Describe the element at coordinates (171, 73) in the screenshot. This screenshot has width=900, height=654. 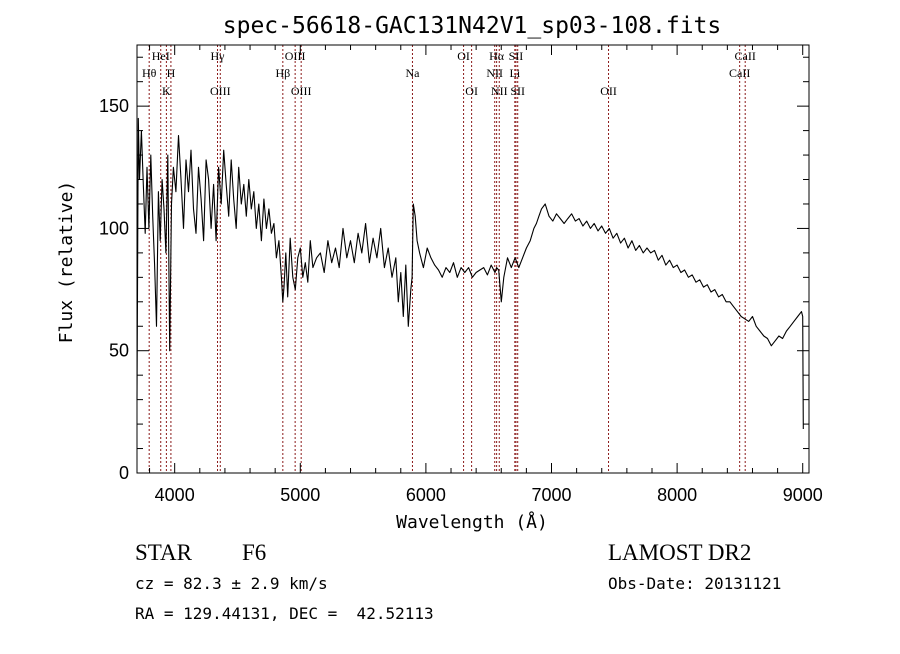
I see `spectral-line-label: H` at that location.